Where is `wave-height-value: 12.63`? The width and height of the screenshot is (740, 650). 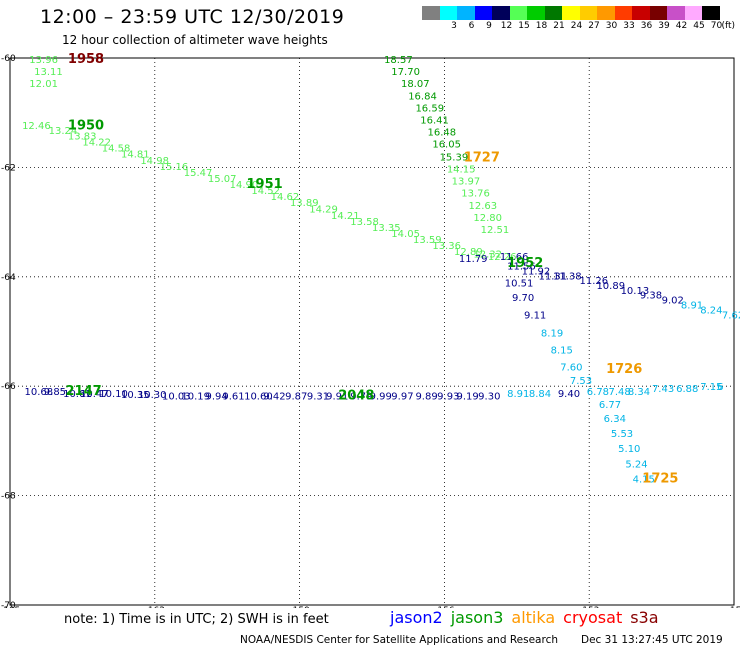 wave-height-value: 12.63 is located at coordinates (483, 206).